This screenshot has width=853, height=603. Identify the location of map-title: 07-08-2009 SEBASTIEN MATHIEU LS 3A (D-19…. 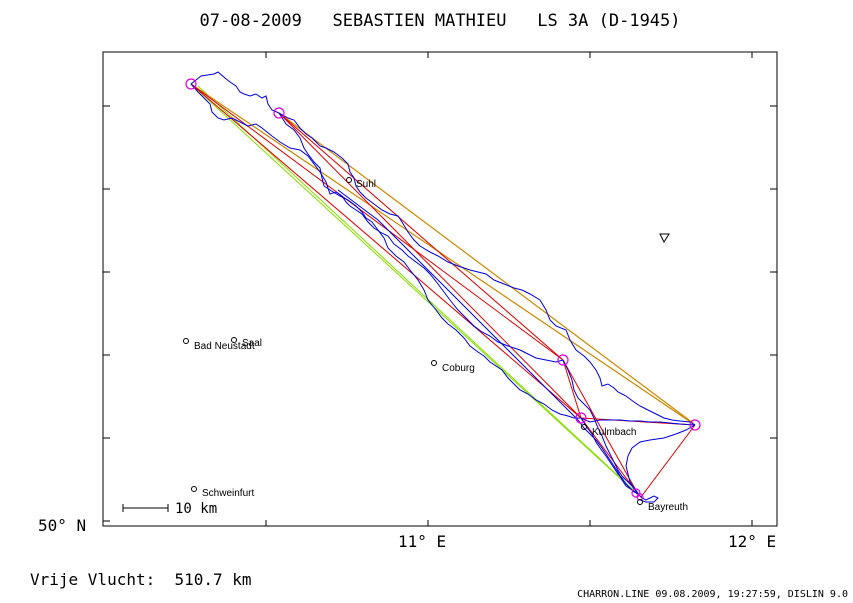
(439, 21).